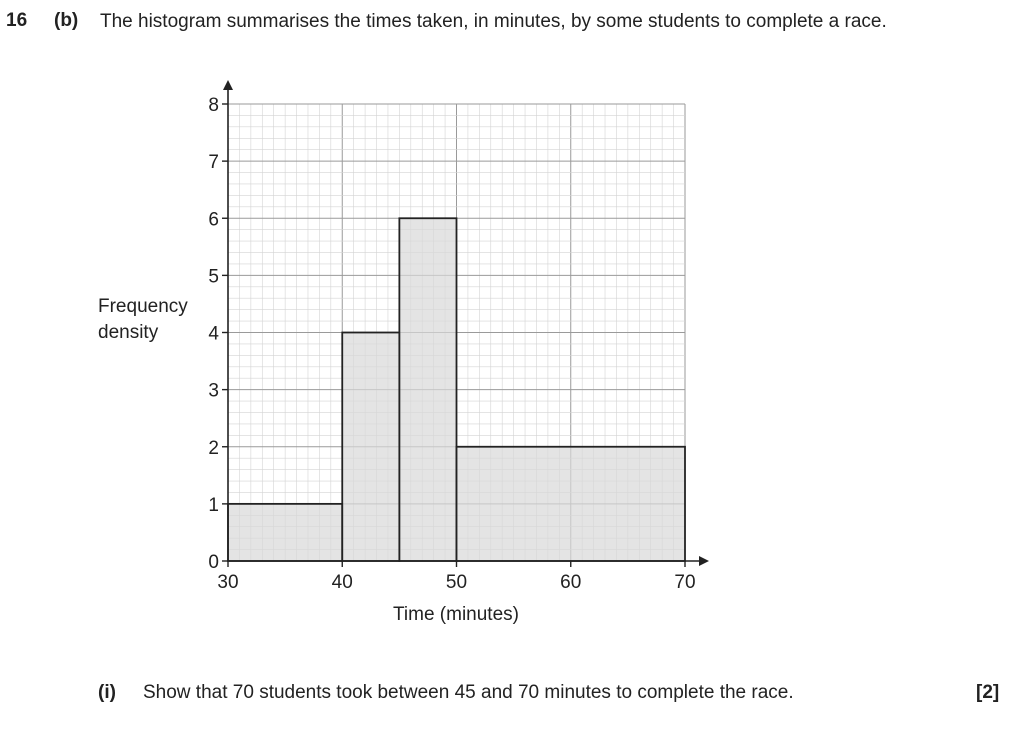 This screenshot has width=1015, height=730. Describe the element at coordinates (988, 692) in the screenshot. I see `marks-badge: [2]` at that location.